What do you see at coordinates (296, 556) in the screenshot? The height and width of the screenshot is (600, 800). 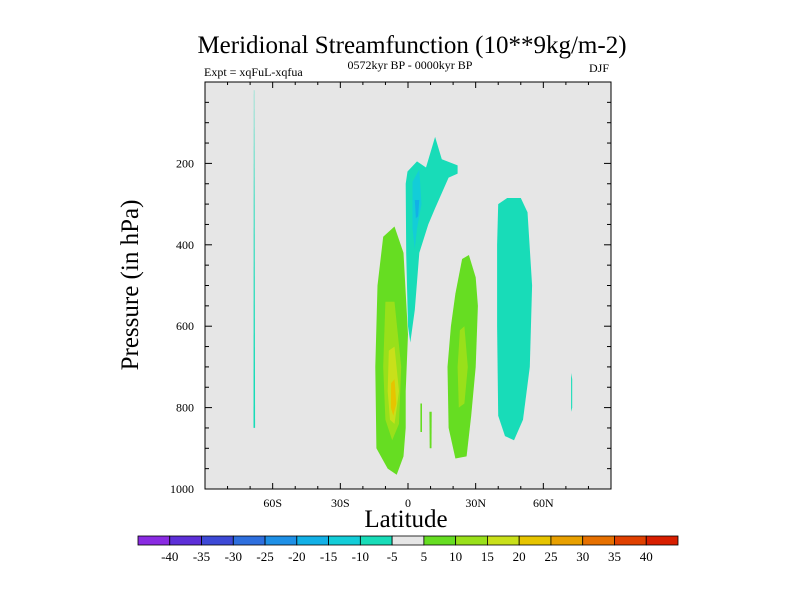 I see `colorbar-label: -20` at bounding box center [296, 556].